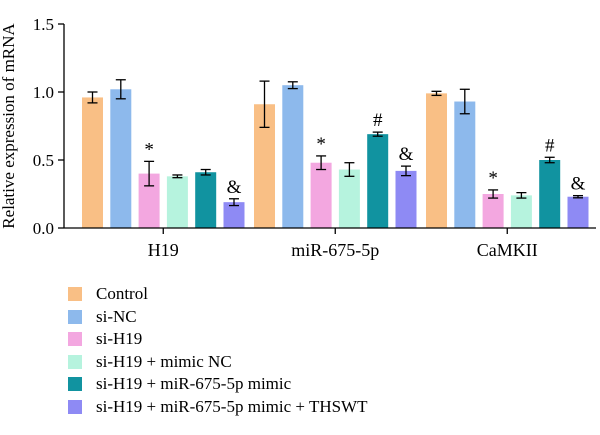 Image resolution: width=600 pixels, height=435 pixels. What do you see at coordinates (9, 126) in the screenshot?
I see `y-axis-label: Relative expression of mRNA` at bounding box center [9, 126].